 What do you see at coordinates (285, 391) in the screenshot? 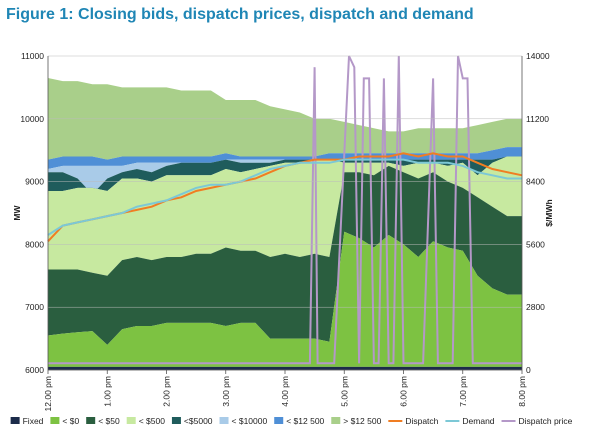
I see `x-tick-label: 4.00 pm` at bounding box center [285, 391].